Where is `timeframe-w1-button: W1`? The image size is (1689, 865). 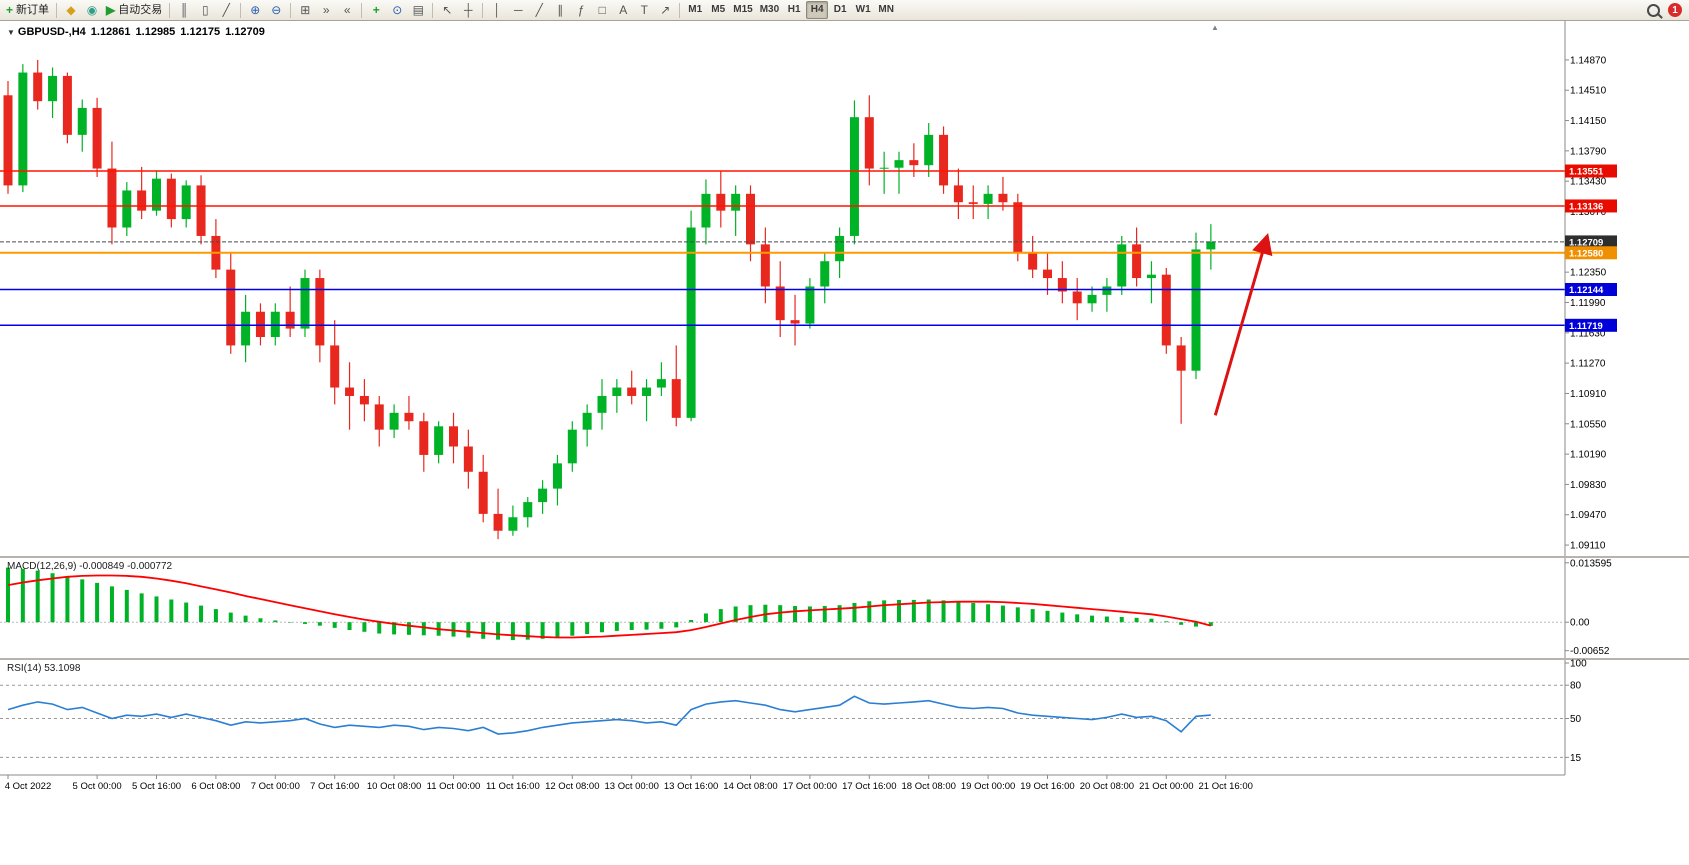 timeframe-w1-button: W1 is located at coordinates (863, 10).